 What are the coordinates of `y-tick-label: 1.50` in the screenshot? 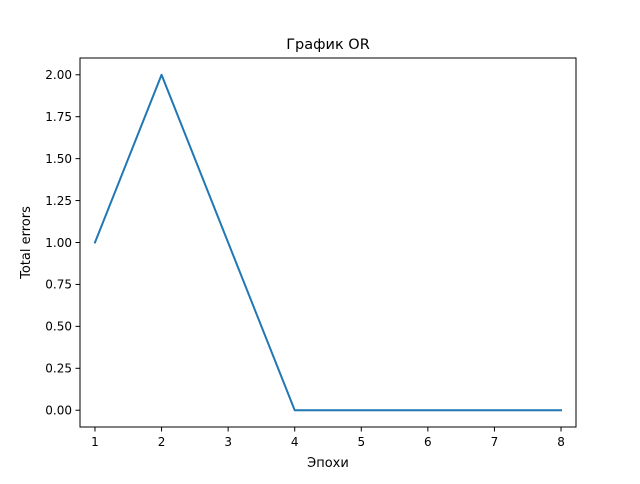 It's located at (58, 159).